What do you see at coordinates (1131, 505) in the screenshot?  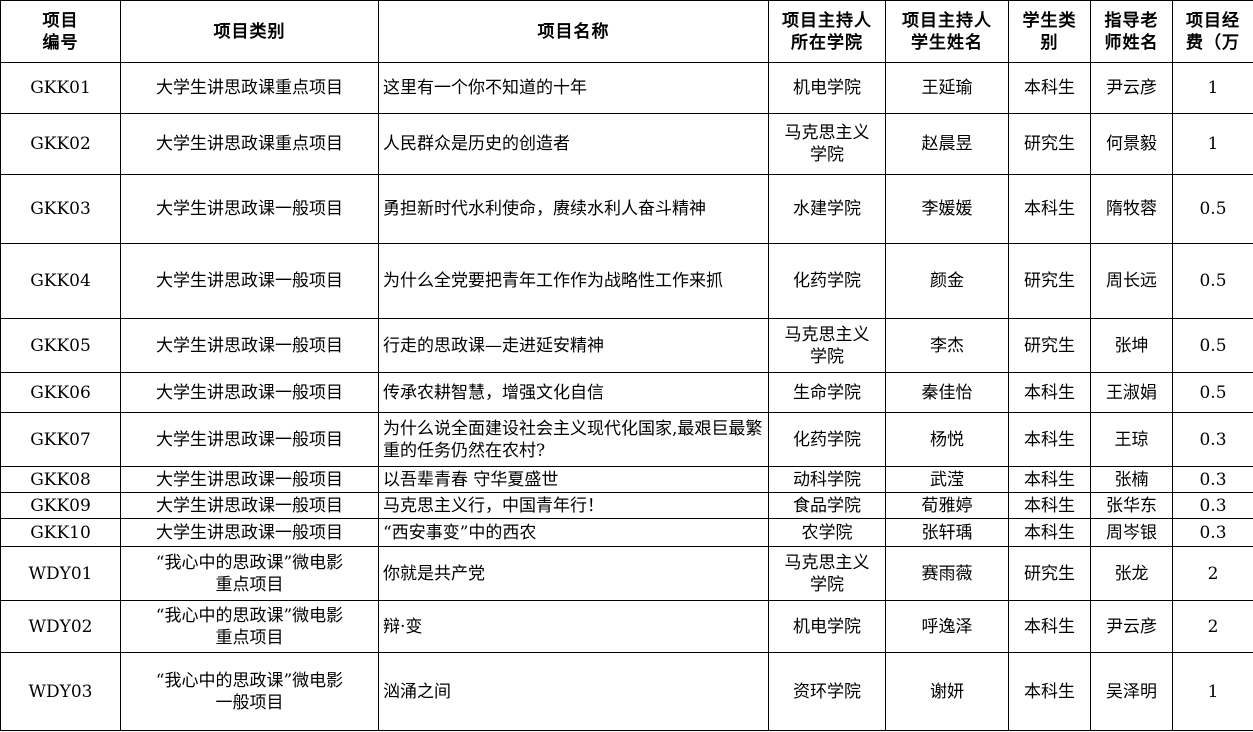 I see `table-cell: 张华东` at bounding box center [1131, 505].